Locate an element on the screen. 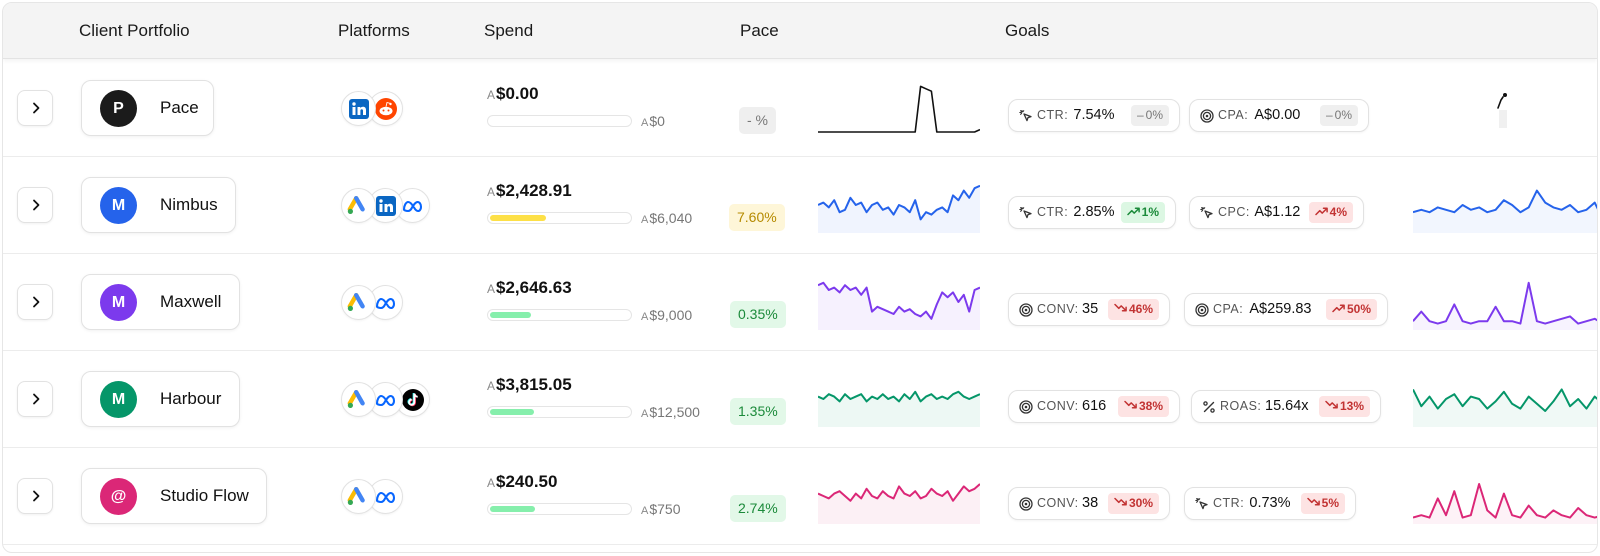 Image resolution: width=1600 pixels, height=556 pixels. goal-card: CONV: 35 46% is located at coordinates (1089, 309).